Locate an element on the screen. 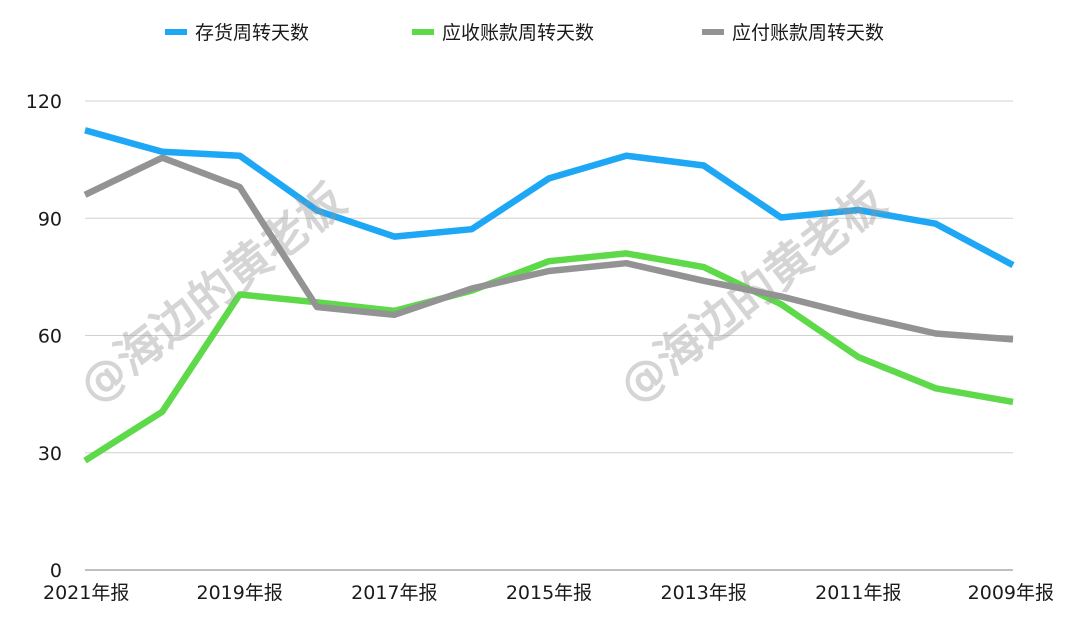 Image resolution: width=1080 pixels, height=633 pixels. y-tick-label: 0 is located at coordinates (56, 571).